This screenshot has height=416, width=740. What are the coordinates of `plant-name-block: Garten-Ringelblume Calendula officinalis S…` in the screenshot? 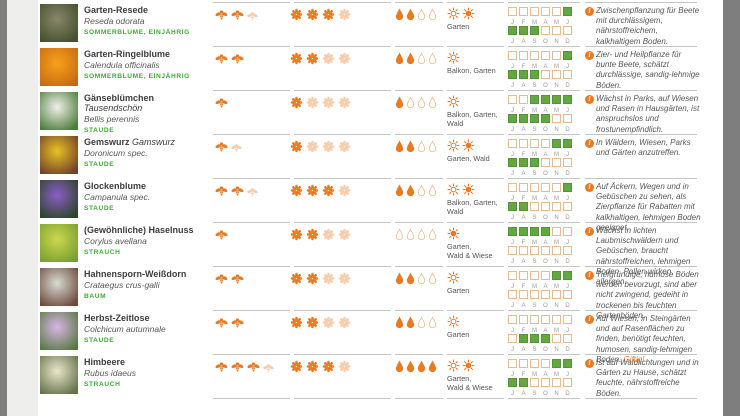 It's located at (148, 64).